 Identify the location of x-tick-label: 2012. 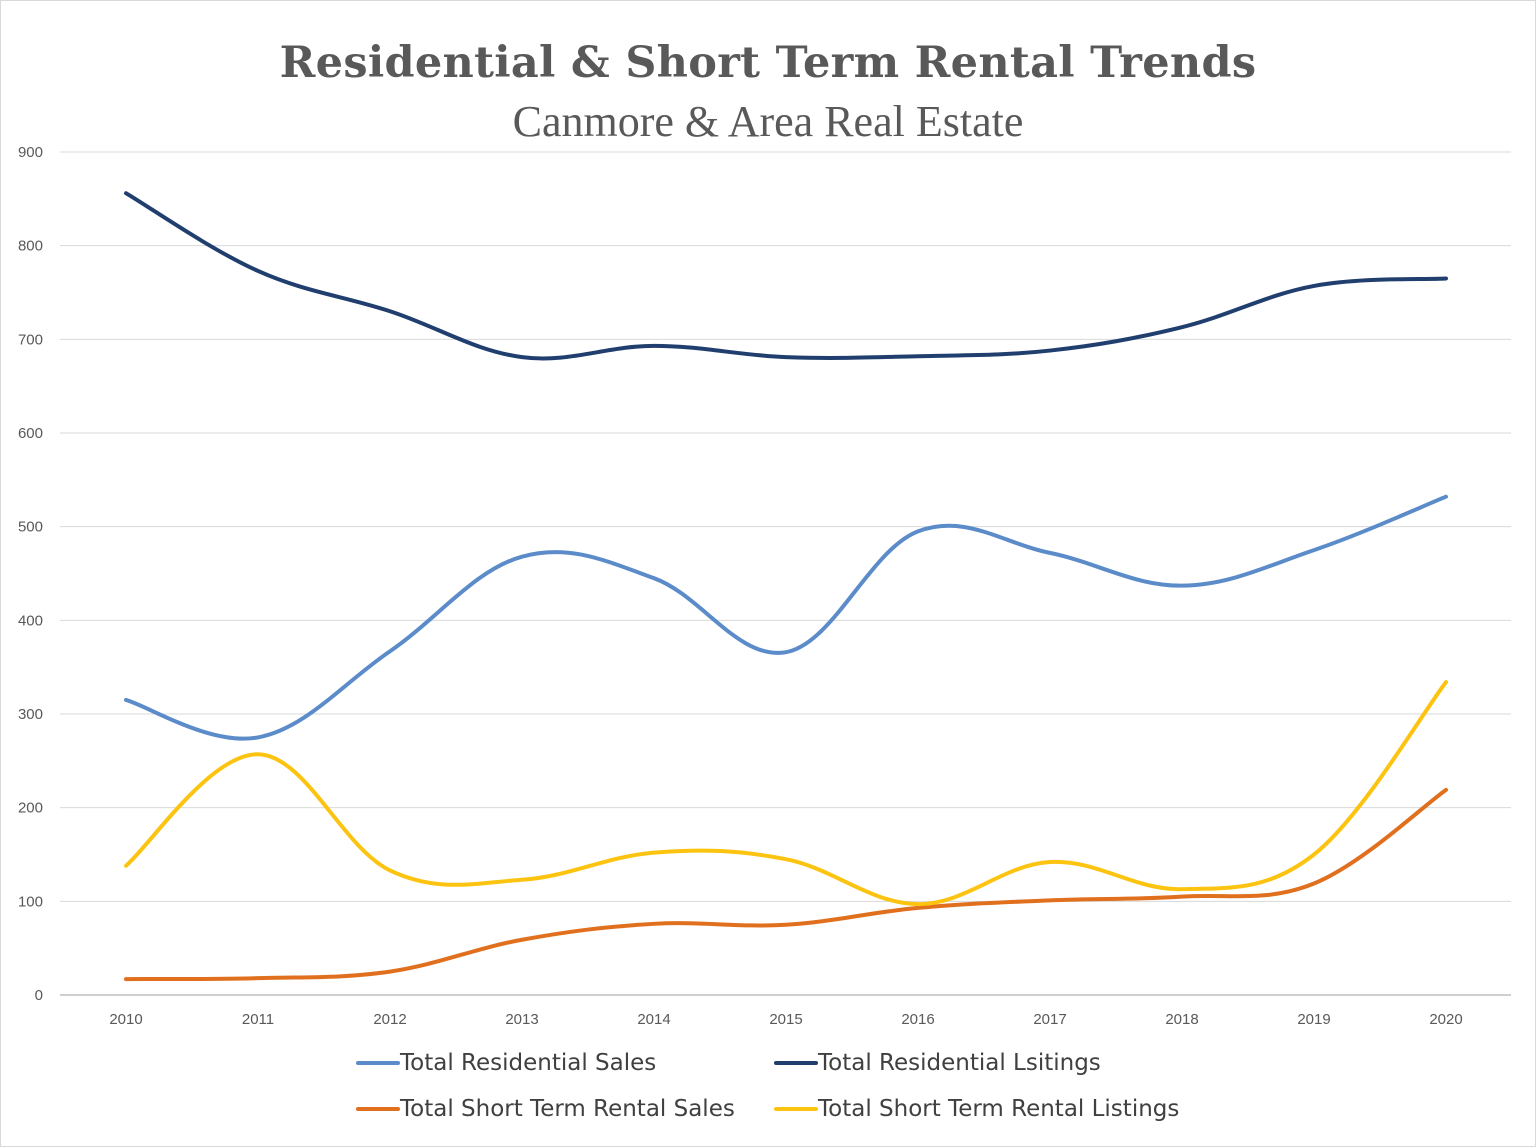
(389, 1019).